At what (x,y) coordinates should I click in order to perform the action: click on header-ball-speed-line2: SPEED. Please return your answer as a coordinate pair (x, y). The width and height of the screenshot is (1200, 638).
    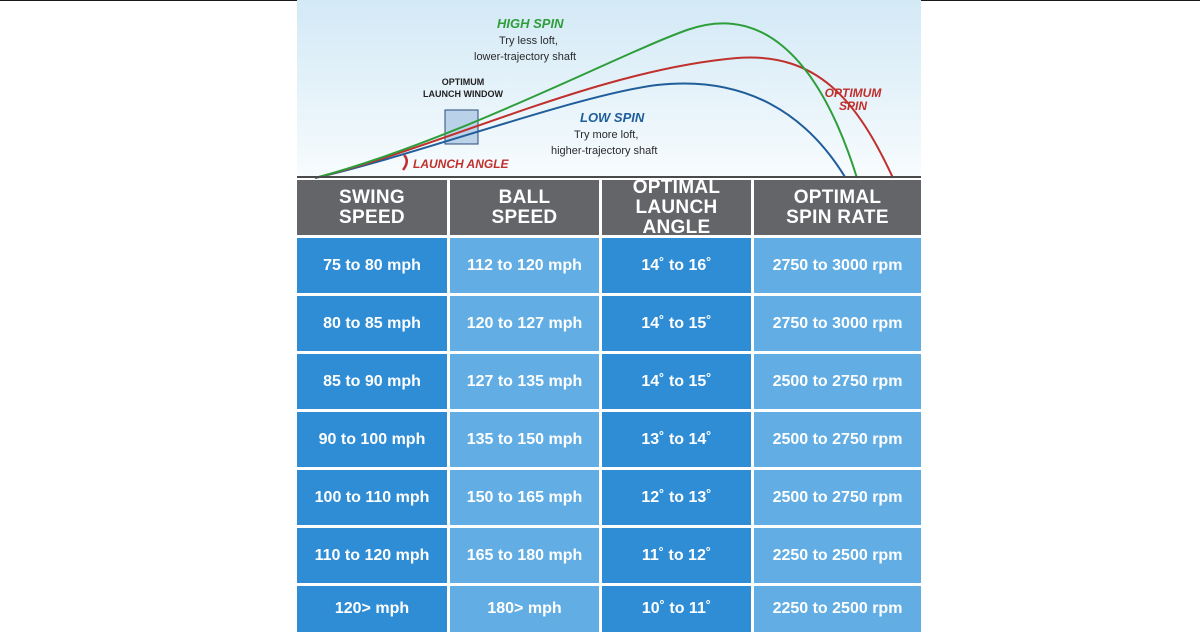
    Looking at the image, I should click on (524, 217).